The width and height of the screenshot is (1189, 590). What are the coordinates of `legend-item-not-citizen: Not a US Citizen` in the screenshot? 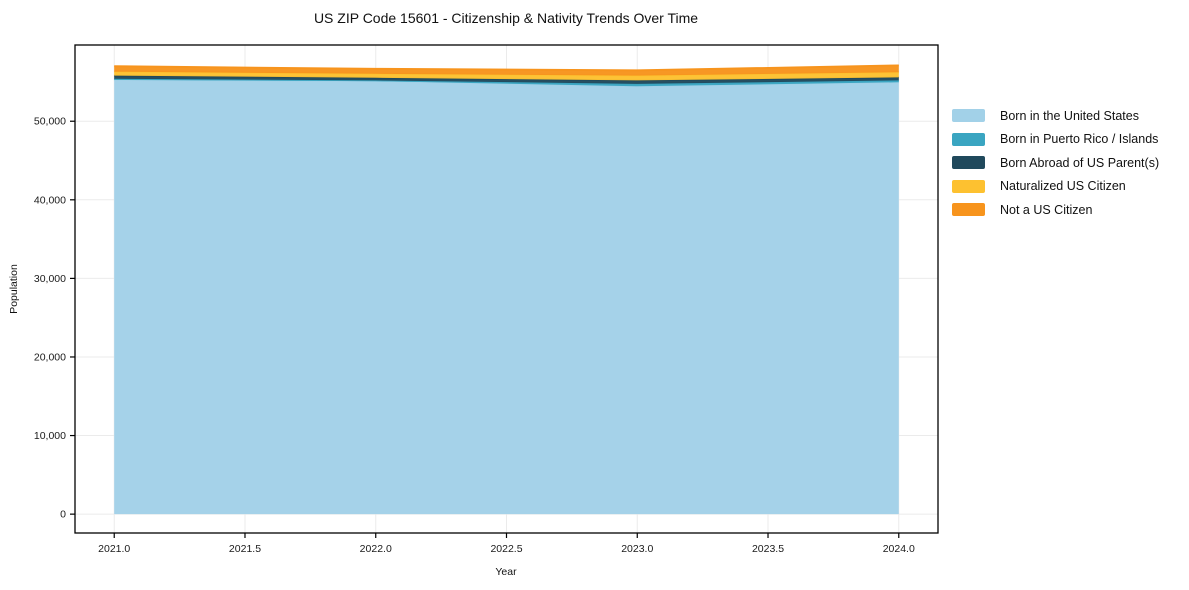 It's located at (1055, 210).